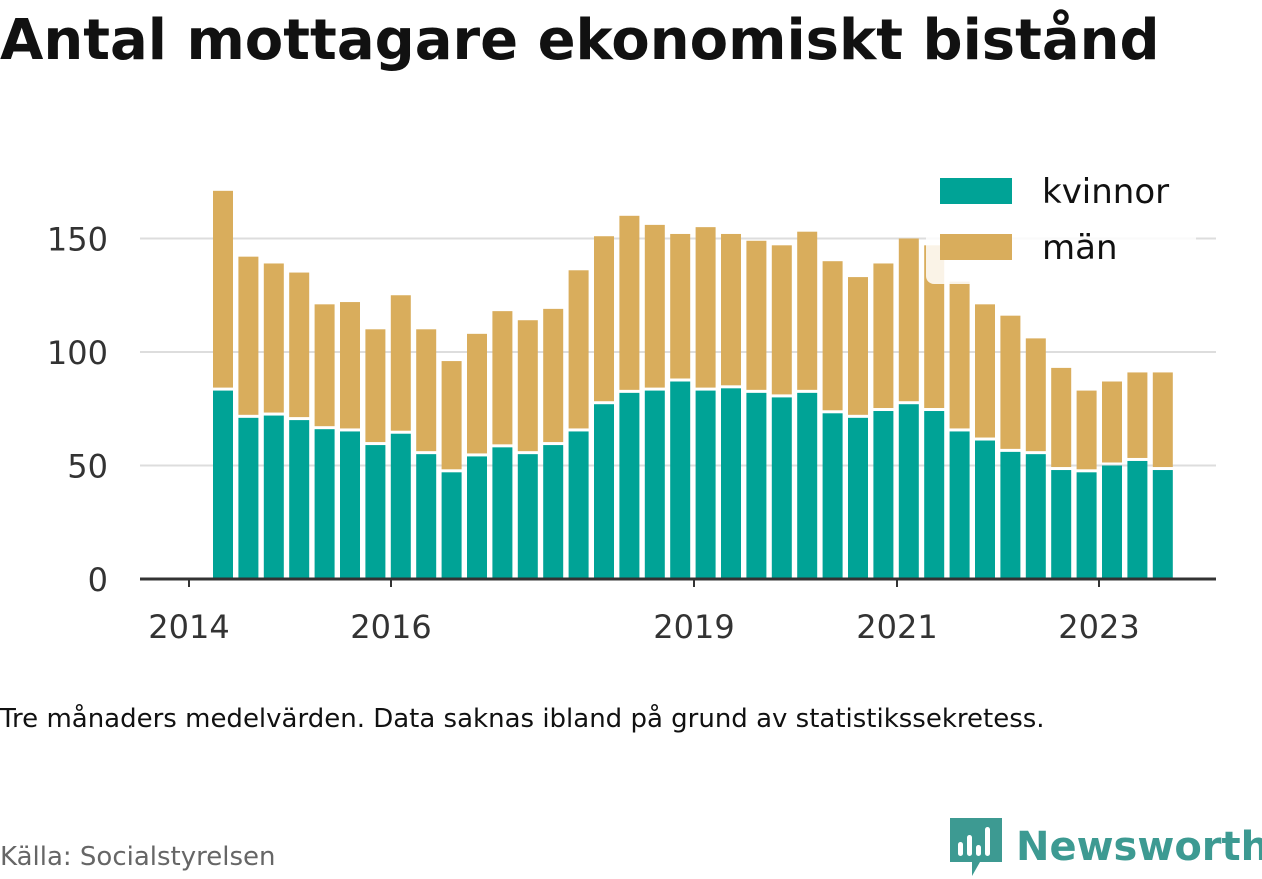  Describe the element at coordinates (896, 627) in the screenshot. I see `x-tick-label: 2021` at that location.